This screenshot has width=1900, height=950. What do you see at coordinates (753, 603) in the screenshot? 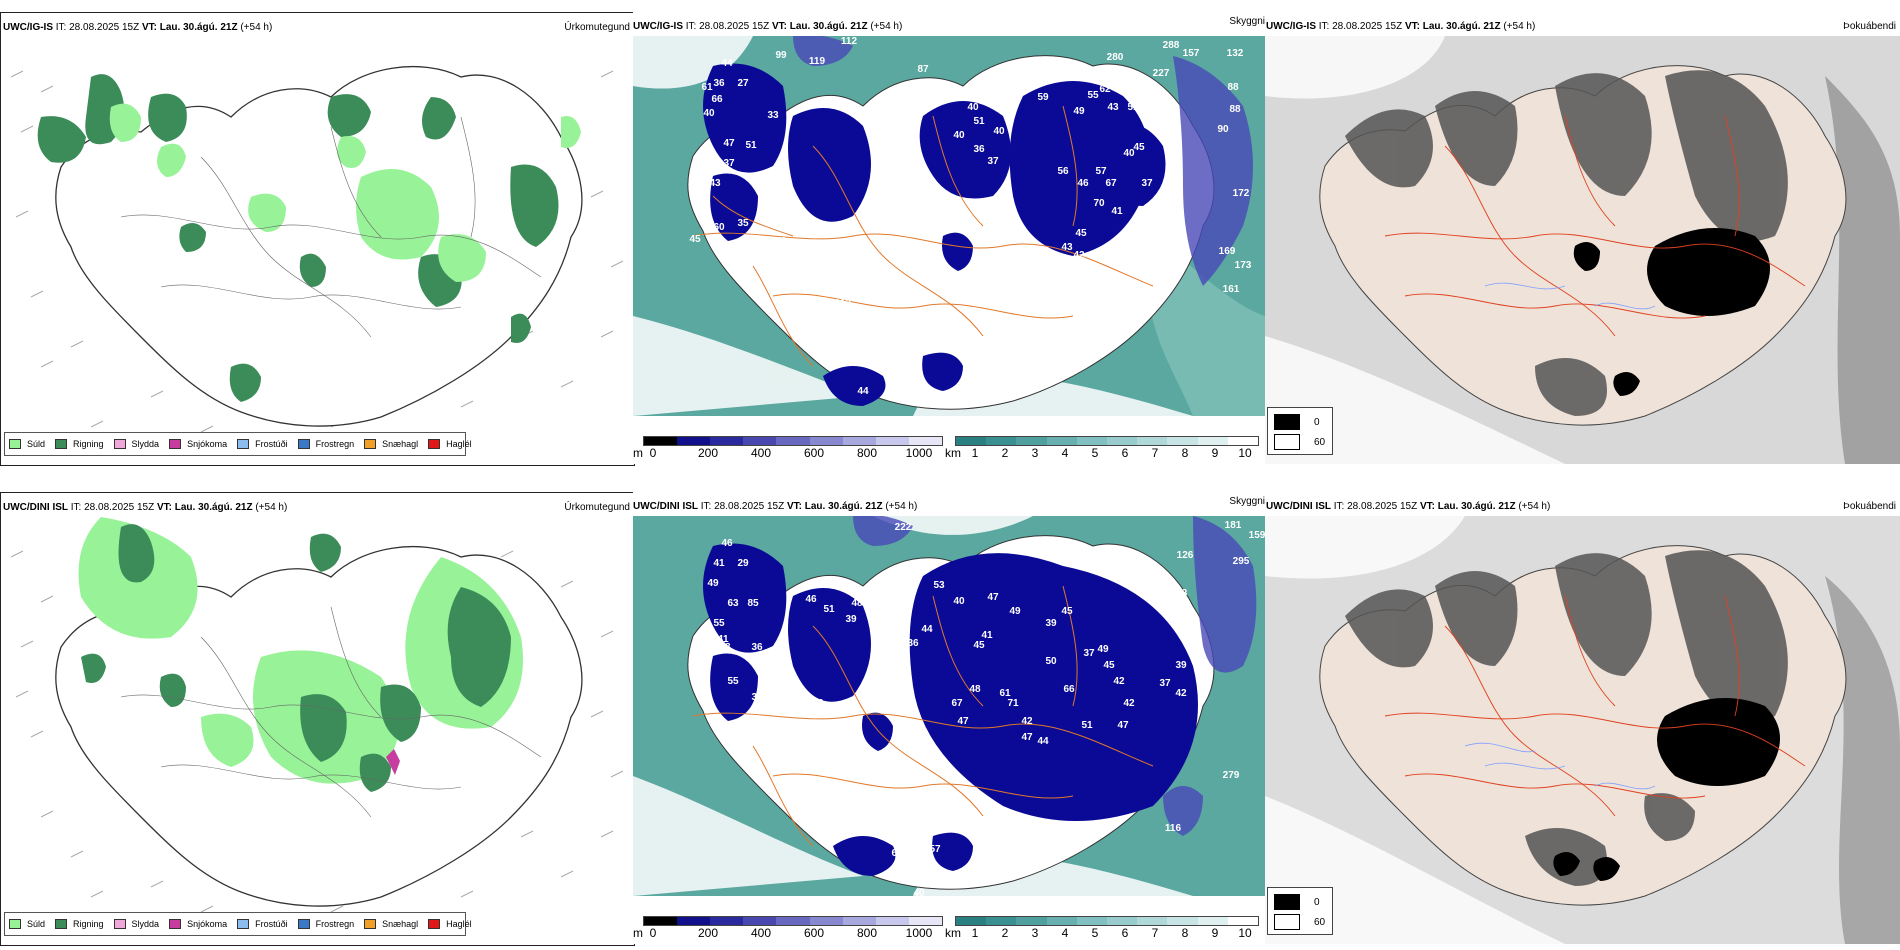
I see `ceiling-value-label: 85` at bounding box center [753, 603].